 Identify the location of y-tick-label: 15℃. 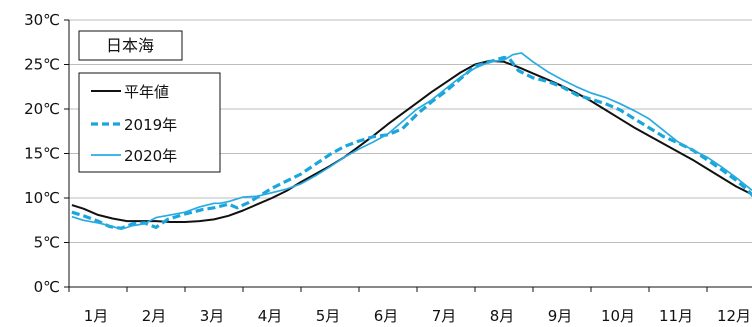
(42, 154).